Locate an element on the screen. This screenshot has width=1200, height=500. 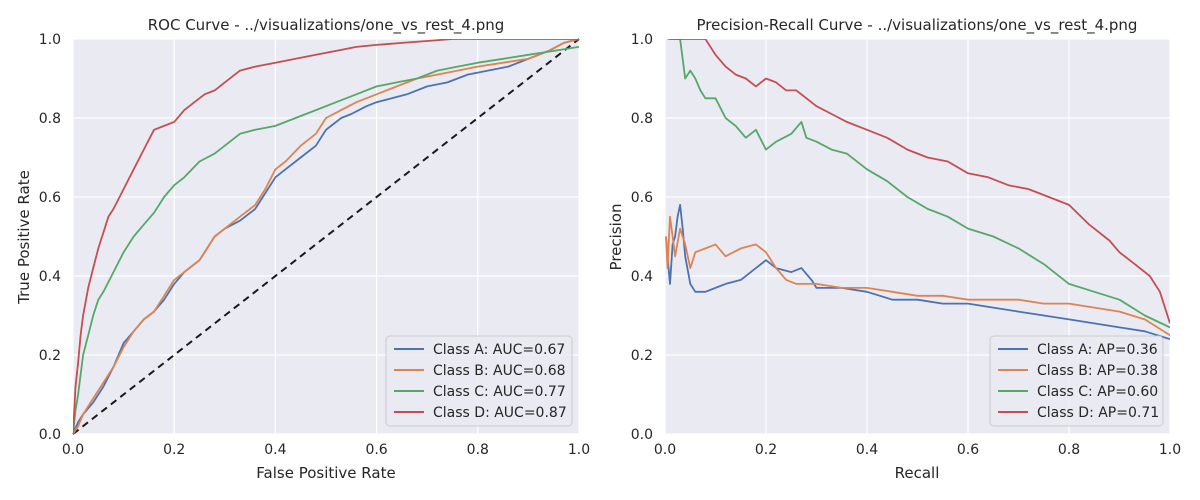
pr-x-tick-label: 1.0 is located at coordinates (1170, 450).